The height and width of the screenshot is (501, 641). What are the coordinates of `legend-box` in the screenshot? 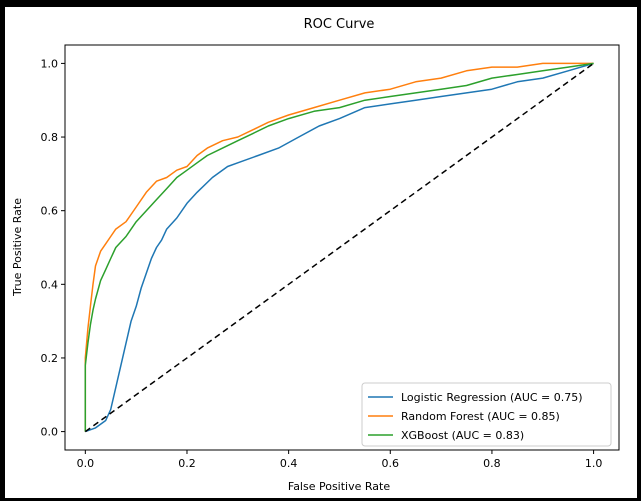 It's located at (486, 414).